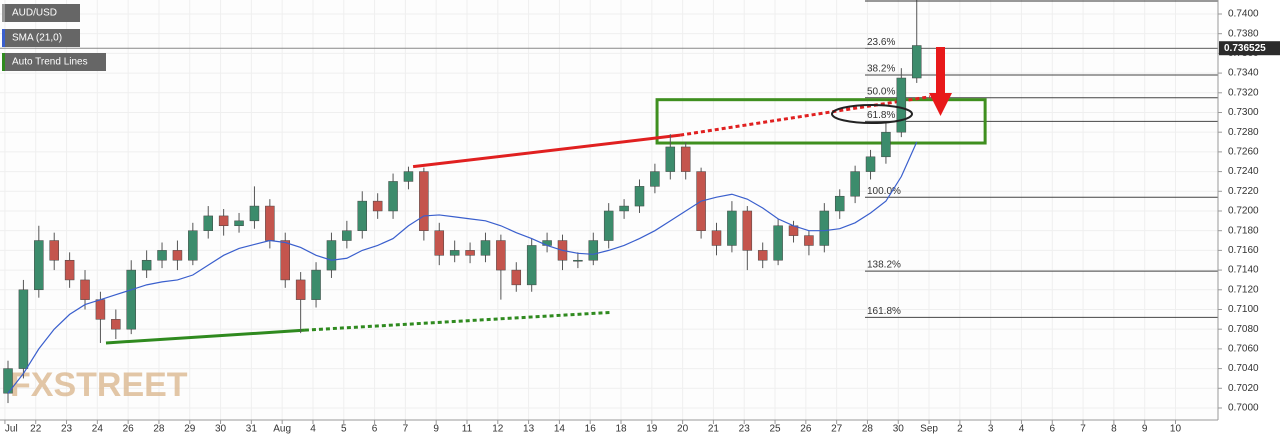 This screenshot has width=1280, height=440. I want to click on x-tick-label: 6, so click(1052, 429).